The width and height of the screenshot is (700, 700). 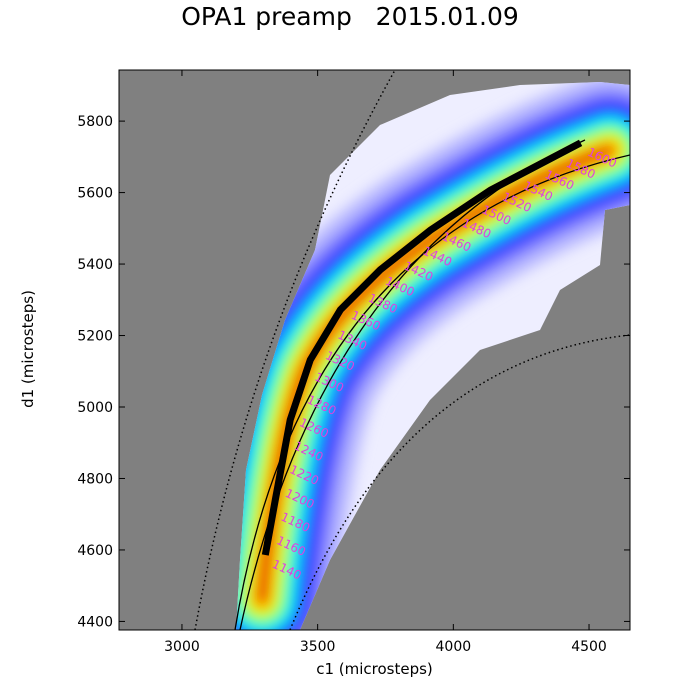 What do you see at coordinates (589, 647) in the screenshot?
I see `x-tick-label: 4500` at bounding box center [589, 647].